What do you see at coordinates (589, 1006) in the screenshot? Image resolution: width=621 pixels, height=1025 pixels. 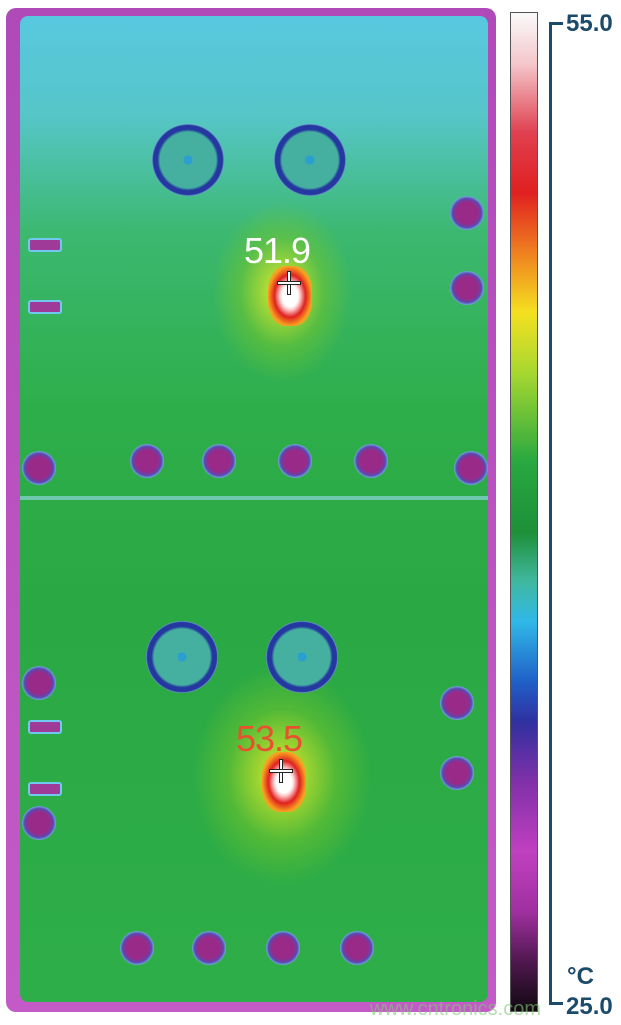 I see `scale-min-label: 25.0` at bounding box center [589, 1006].